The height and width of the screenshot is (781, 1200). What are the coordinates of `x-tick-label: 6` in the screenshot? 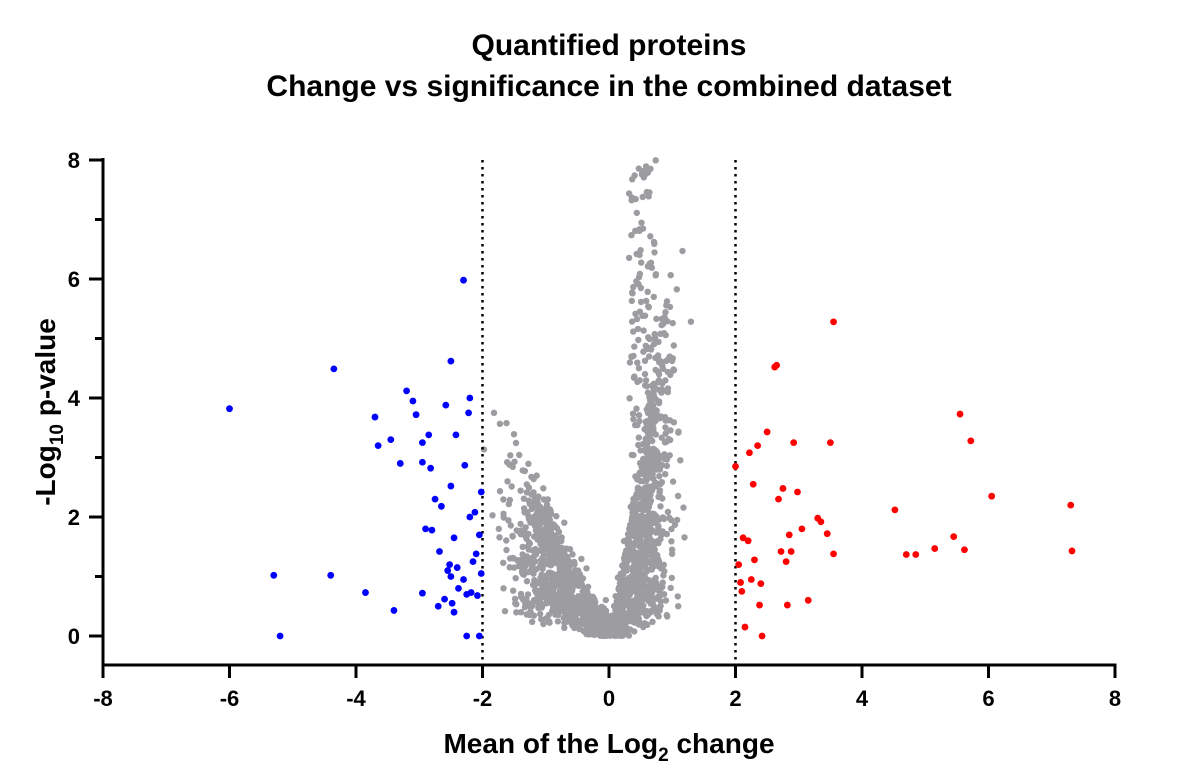 It's located at (988, 698).